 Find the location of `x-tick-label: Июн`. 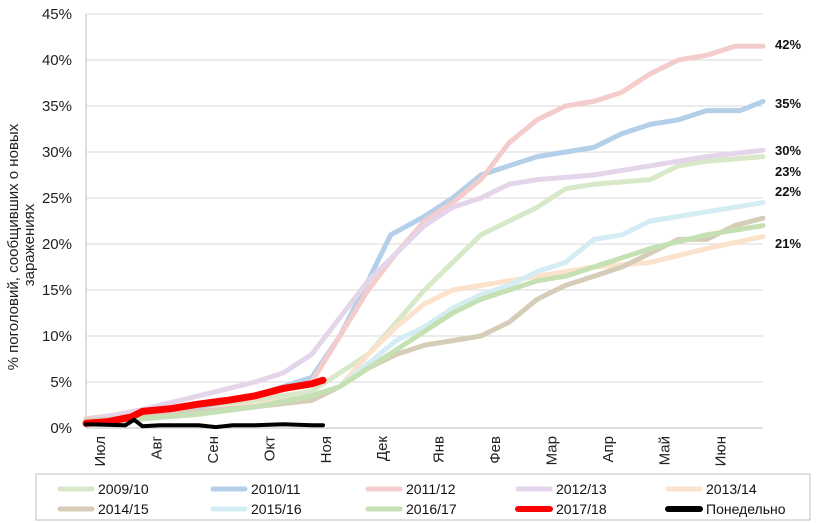

x-tick-label: Июн is located at coordinates (721, 451).